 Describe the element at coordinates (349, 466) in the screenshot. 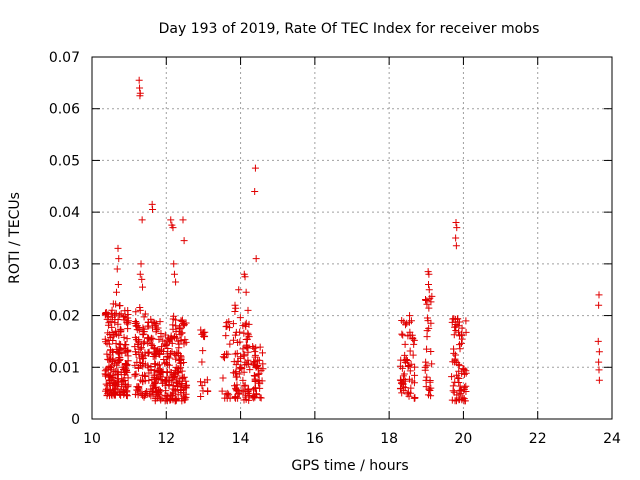

I see `x-axis-label: GPS time / hours` at that location.